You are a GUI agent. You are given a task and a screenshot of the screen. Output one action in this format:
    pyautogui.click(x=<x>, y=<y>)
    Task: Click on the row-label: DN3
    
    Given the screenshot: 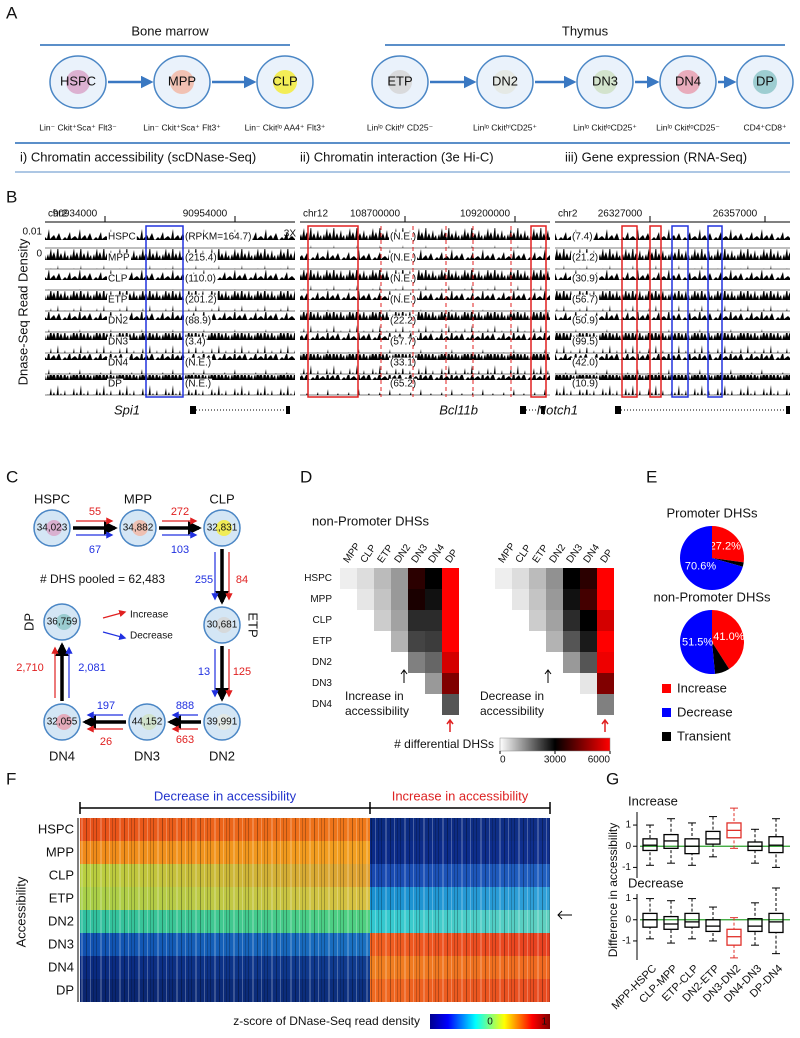 What is the action you would take?
    pyautogui.click(x=61, y=943)
    